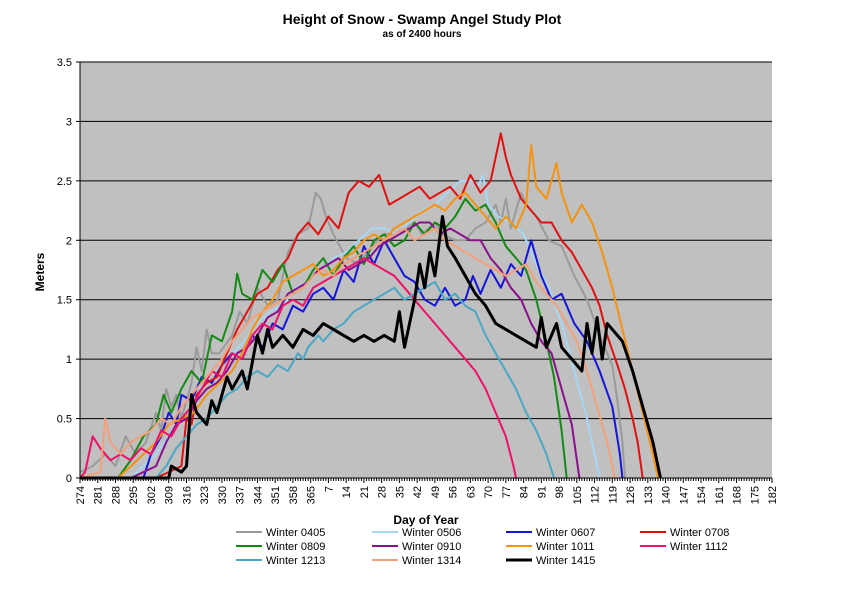  Describe the element at coordinates (699, 533) in the screenshot. I see `legend-label-winter-0708: Winter 0708` at that location.